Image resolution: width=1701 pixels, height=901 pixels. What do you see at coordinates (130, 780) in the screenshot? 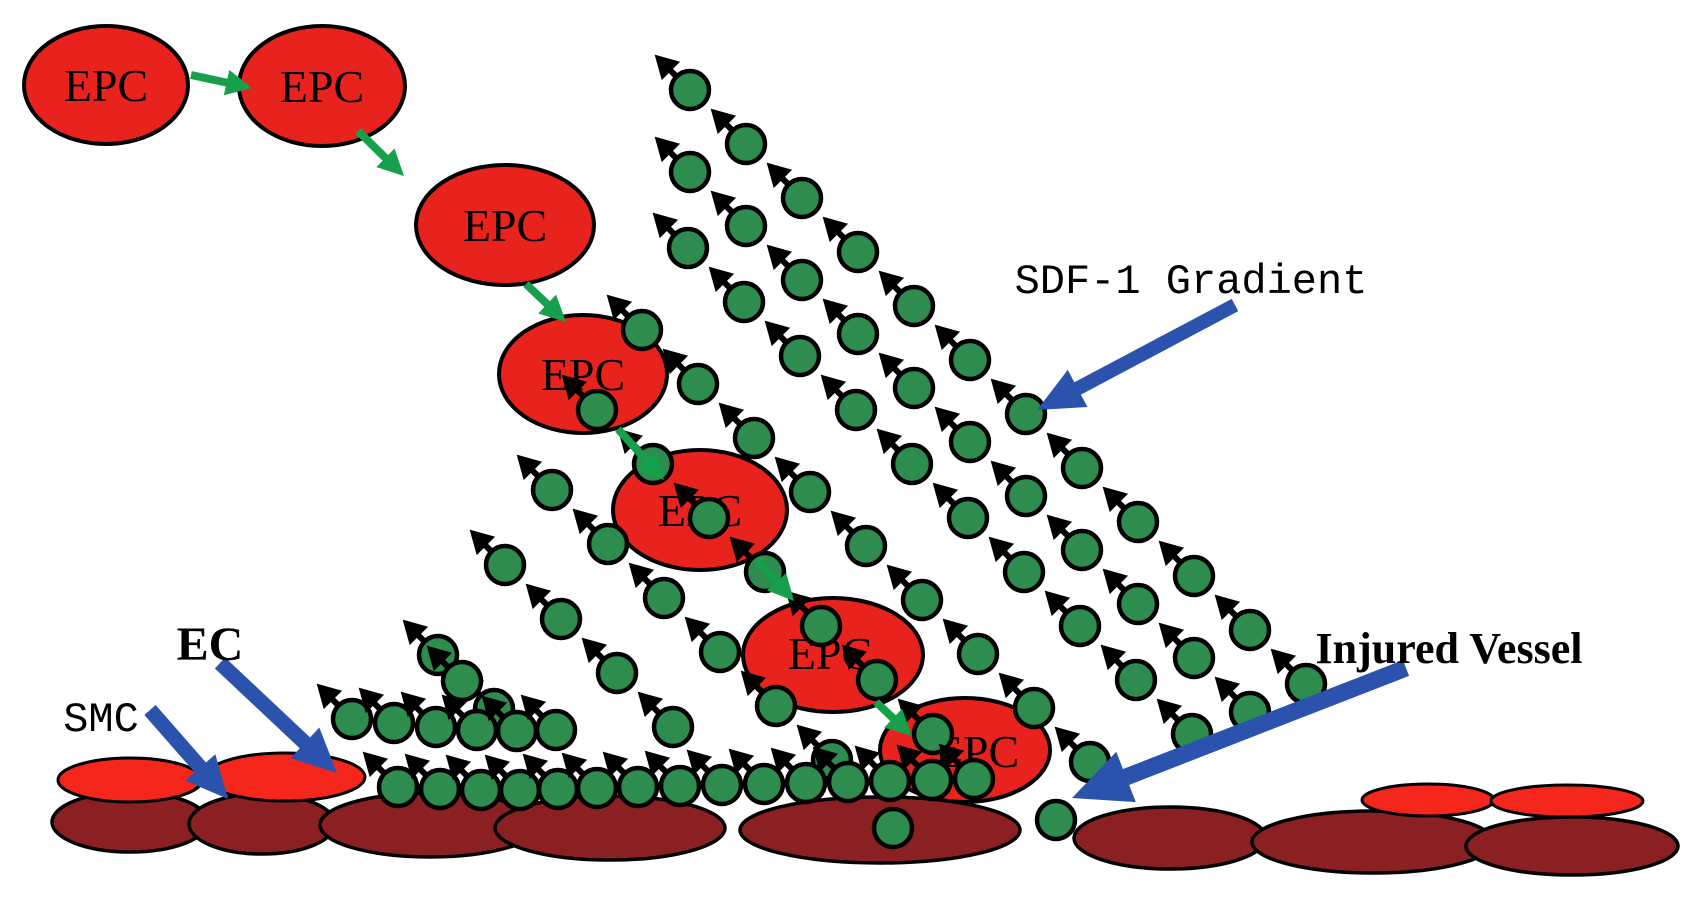
I see `ec-cell` at bounding box center [130, 780].